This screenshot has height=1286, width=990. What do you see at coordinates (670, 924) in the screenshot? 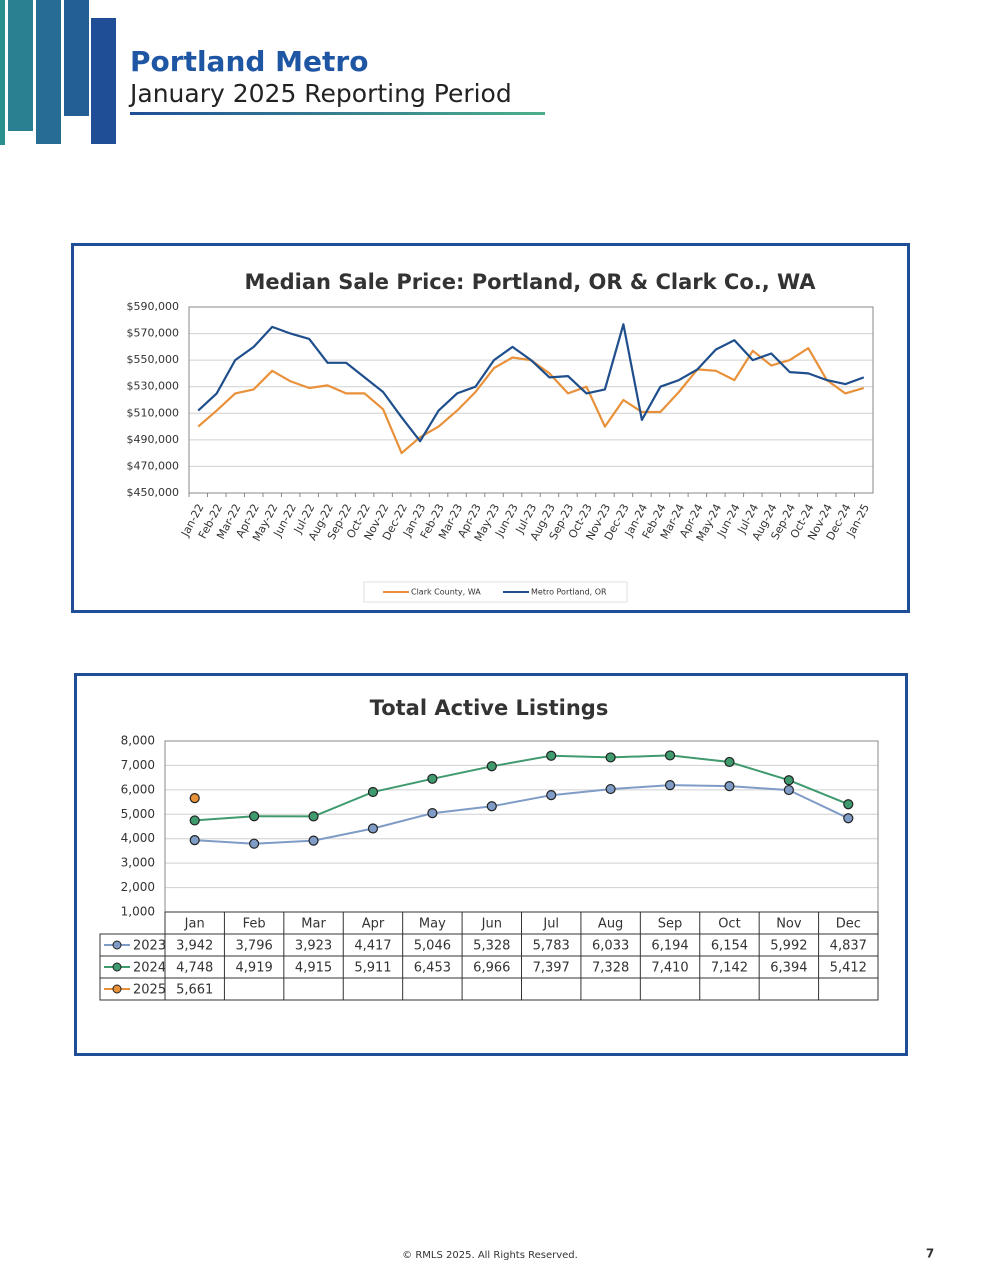
I see `table-header: Sep` at bounding box center [670, 924].